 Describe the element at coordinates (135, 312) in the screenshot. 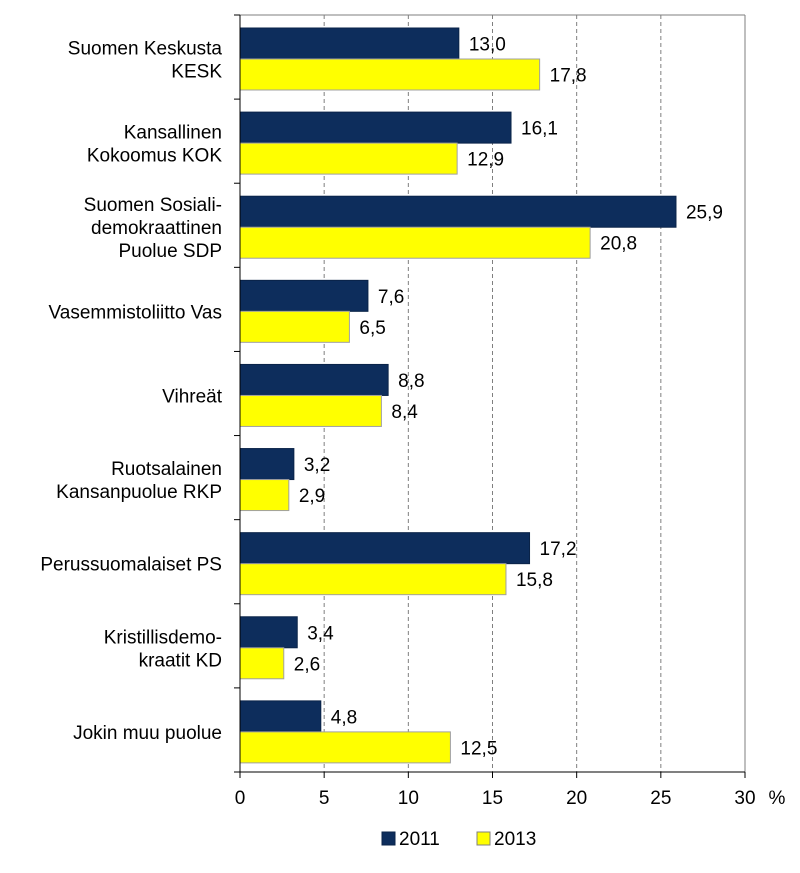

I see `category-label: Vasemmistoliitto Vas` at that location.